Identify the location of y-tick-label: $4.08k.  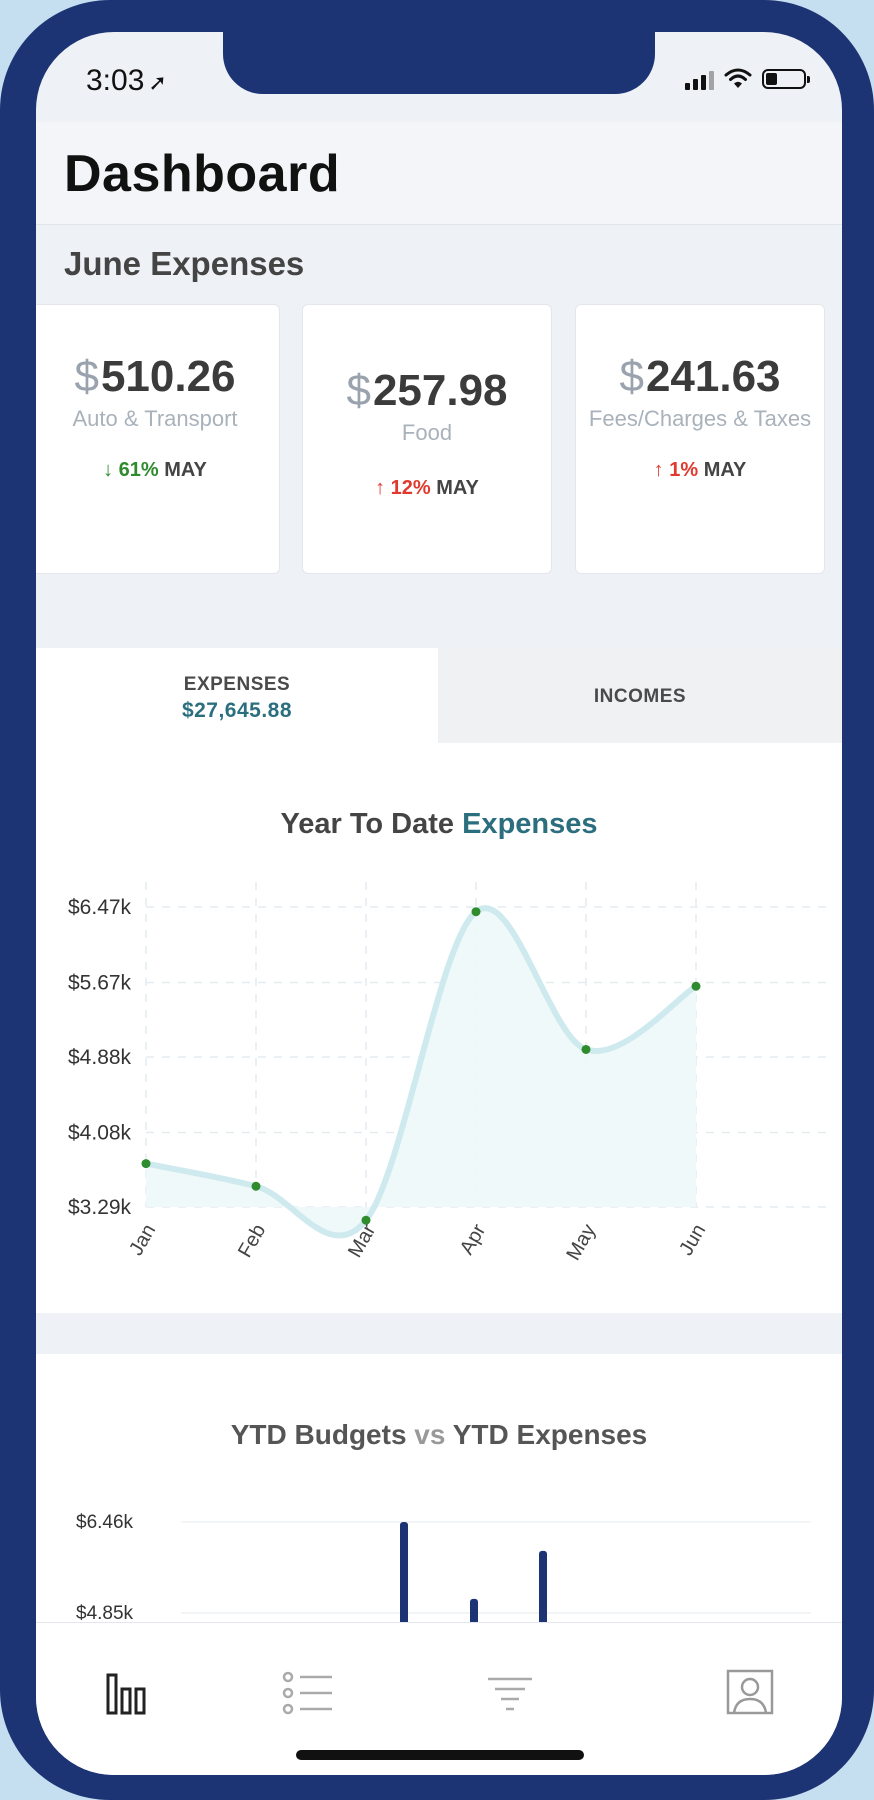
(100, 1132).